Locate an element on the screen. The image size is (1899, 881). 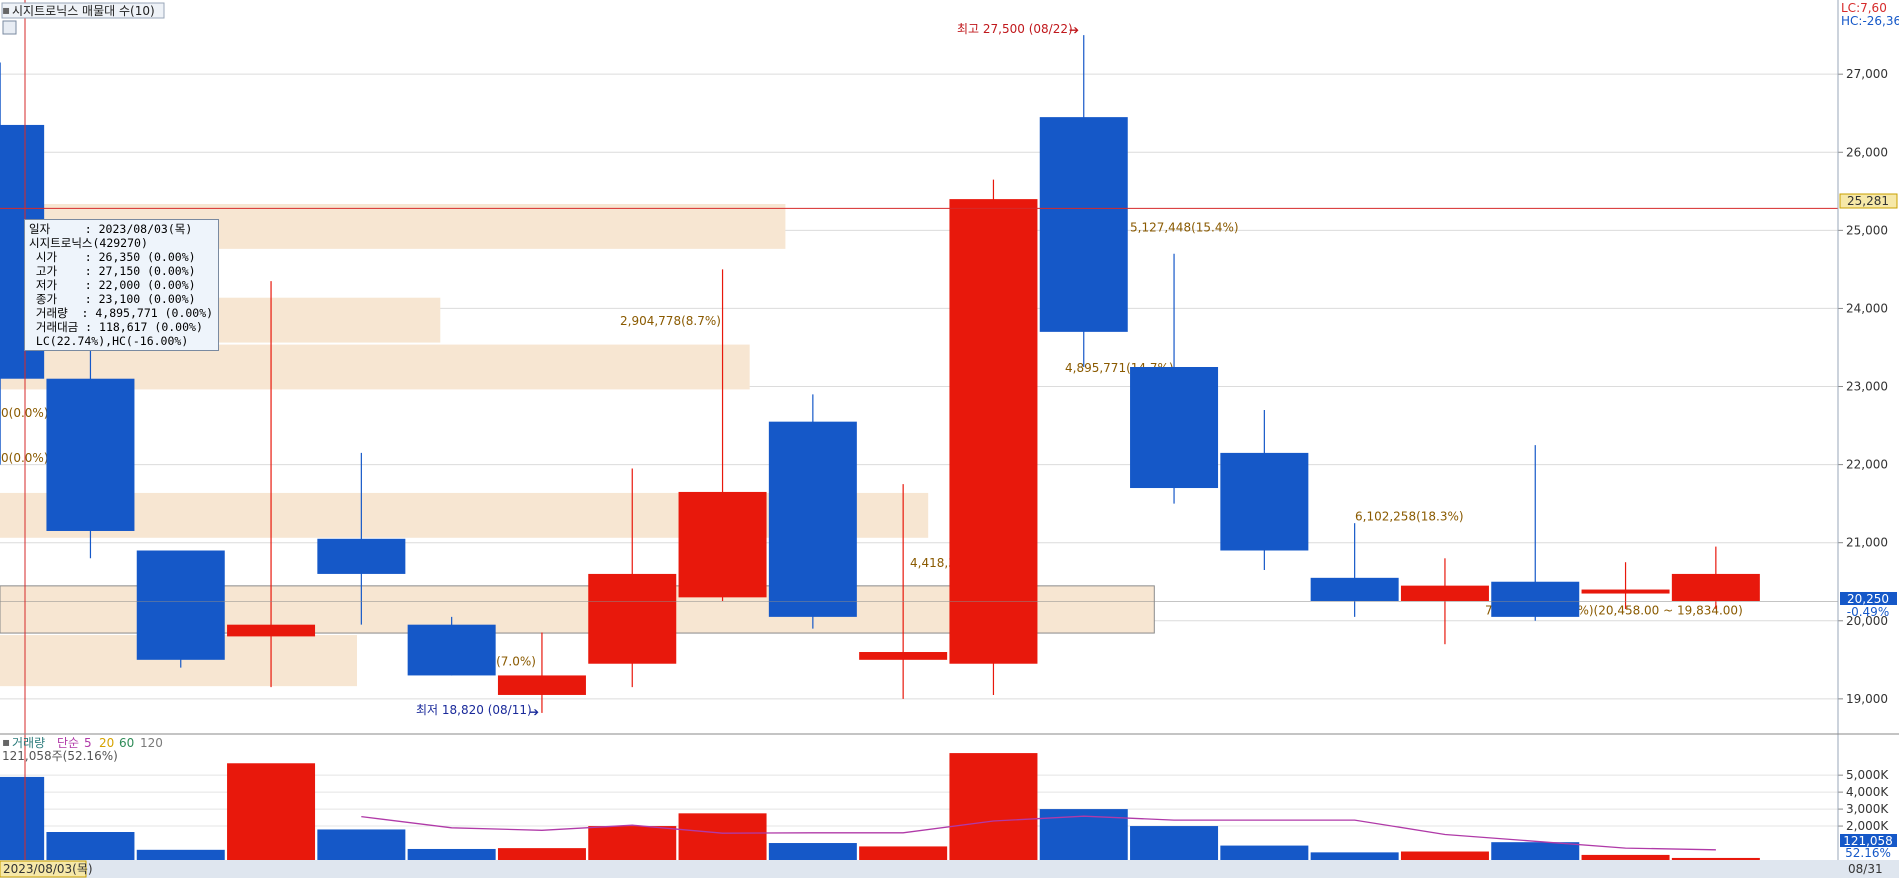
volume-tick-label: 3,000K is located at coordinates (1867, 809).